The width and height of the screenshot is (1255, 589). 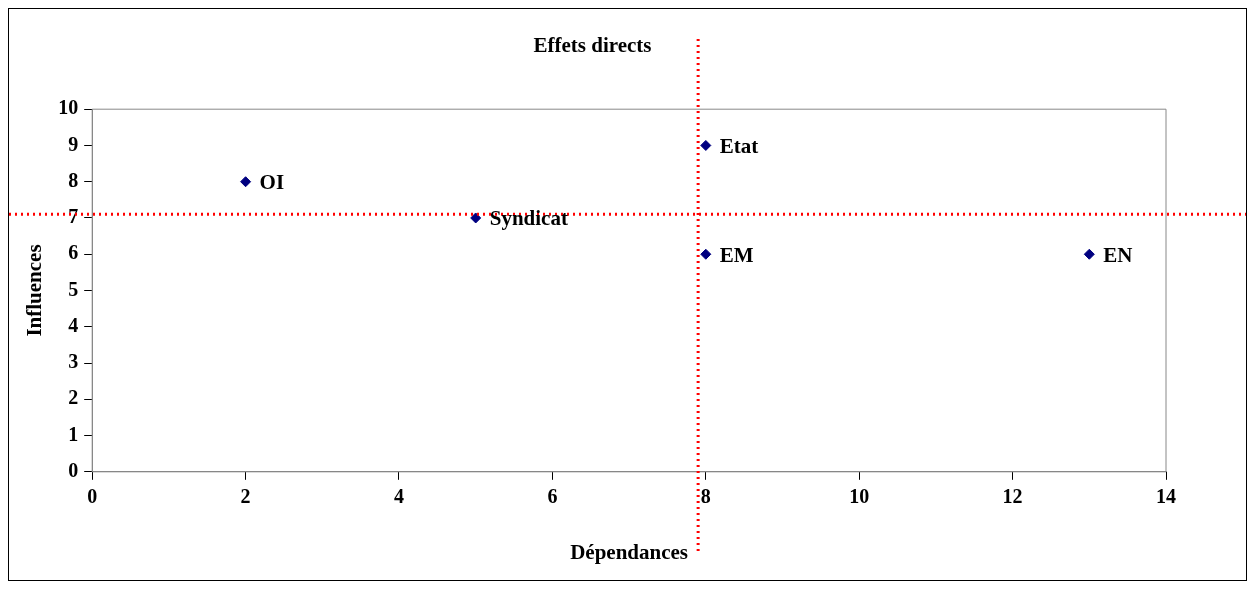 What do you see at coordinates (272, 182) in the screenshot?
I see `annotation: OI` at bounding box center [272, 182].